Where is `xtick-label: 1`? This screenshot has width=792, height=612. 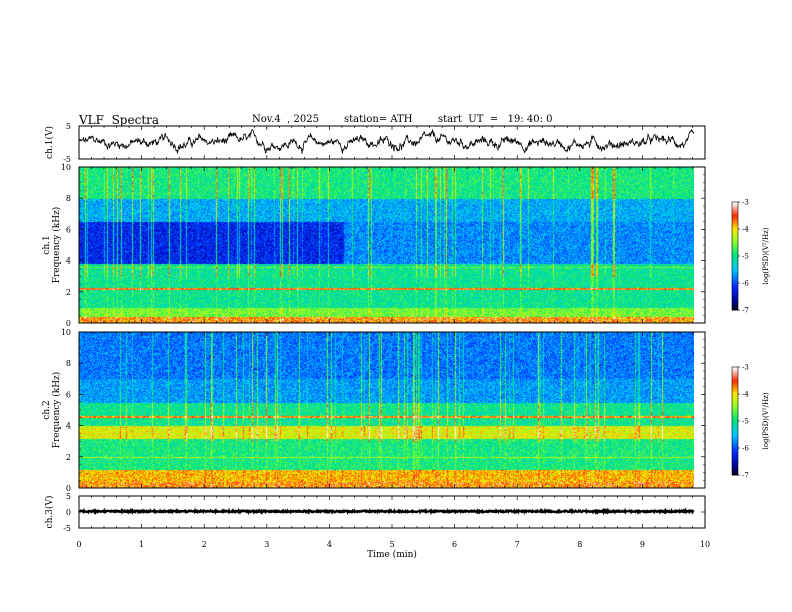
xtick-label: 1 is located at coordinates (141, 544).